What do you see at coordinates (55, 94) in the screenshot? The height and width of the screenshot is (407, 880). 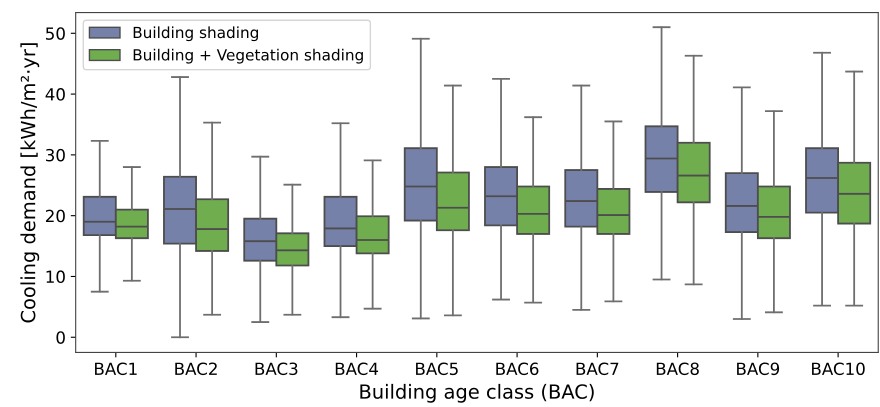 I see `y-tick-label: 40` at bounding box center [55, 94].